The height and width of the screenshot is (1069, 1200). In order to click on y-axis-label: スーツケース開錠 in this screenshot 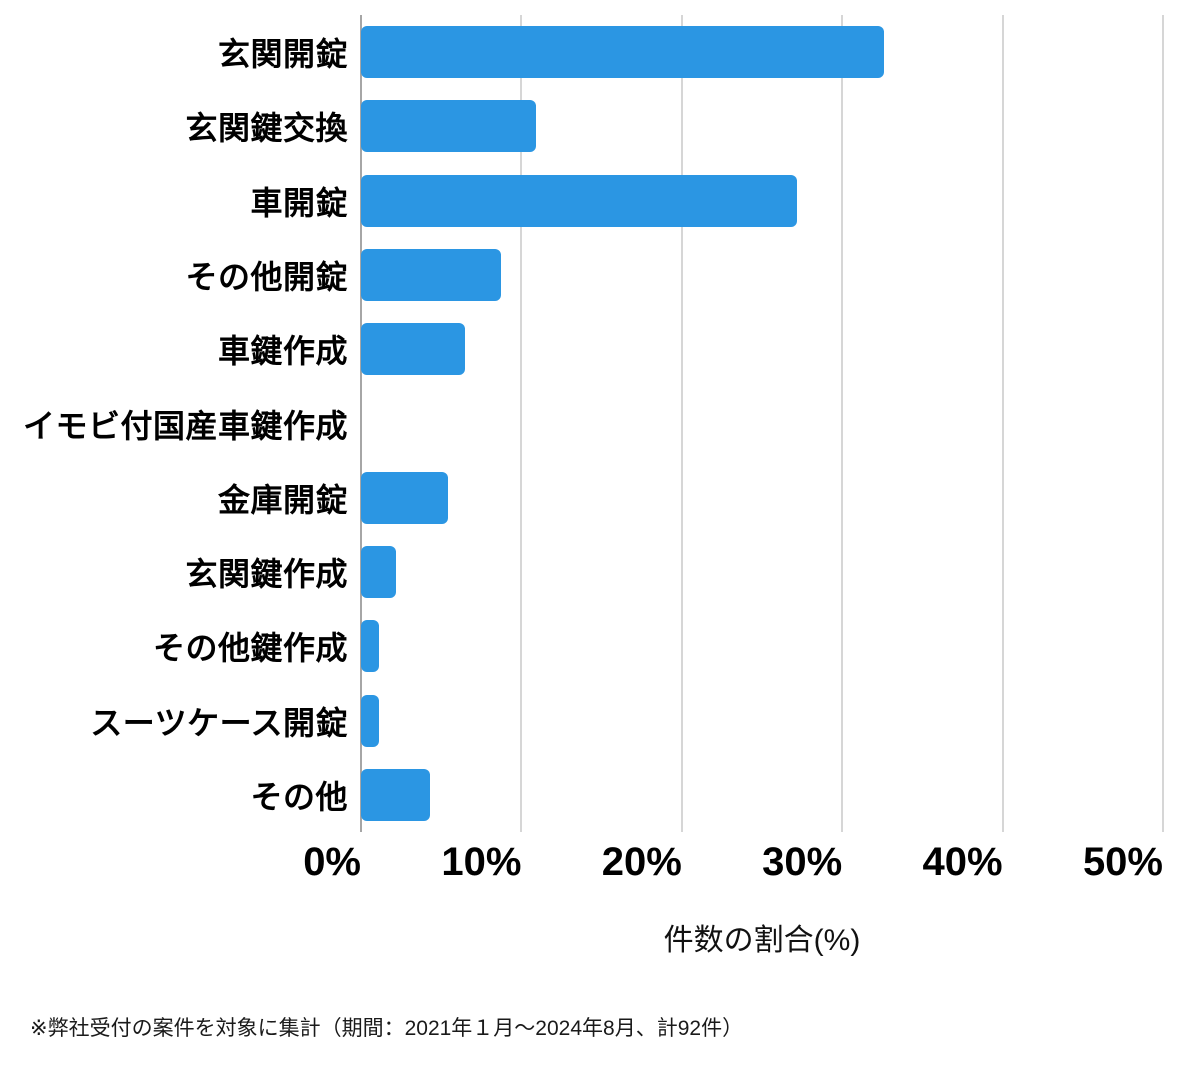, I will do `click(219, 722)`.